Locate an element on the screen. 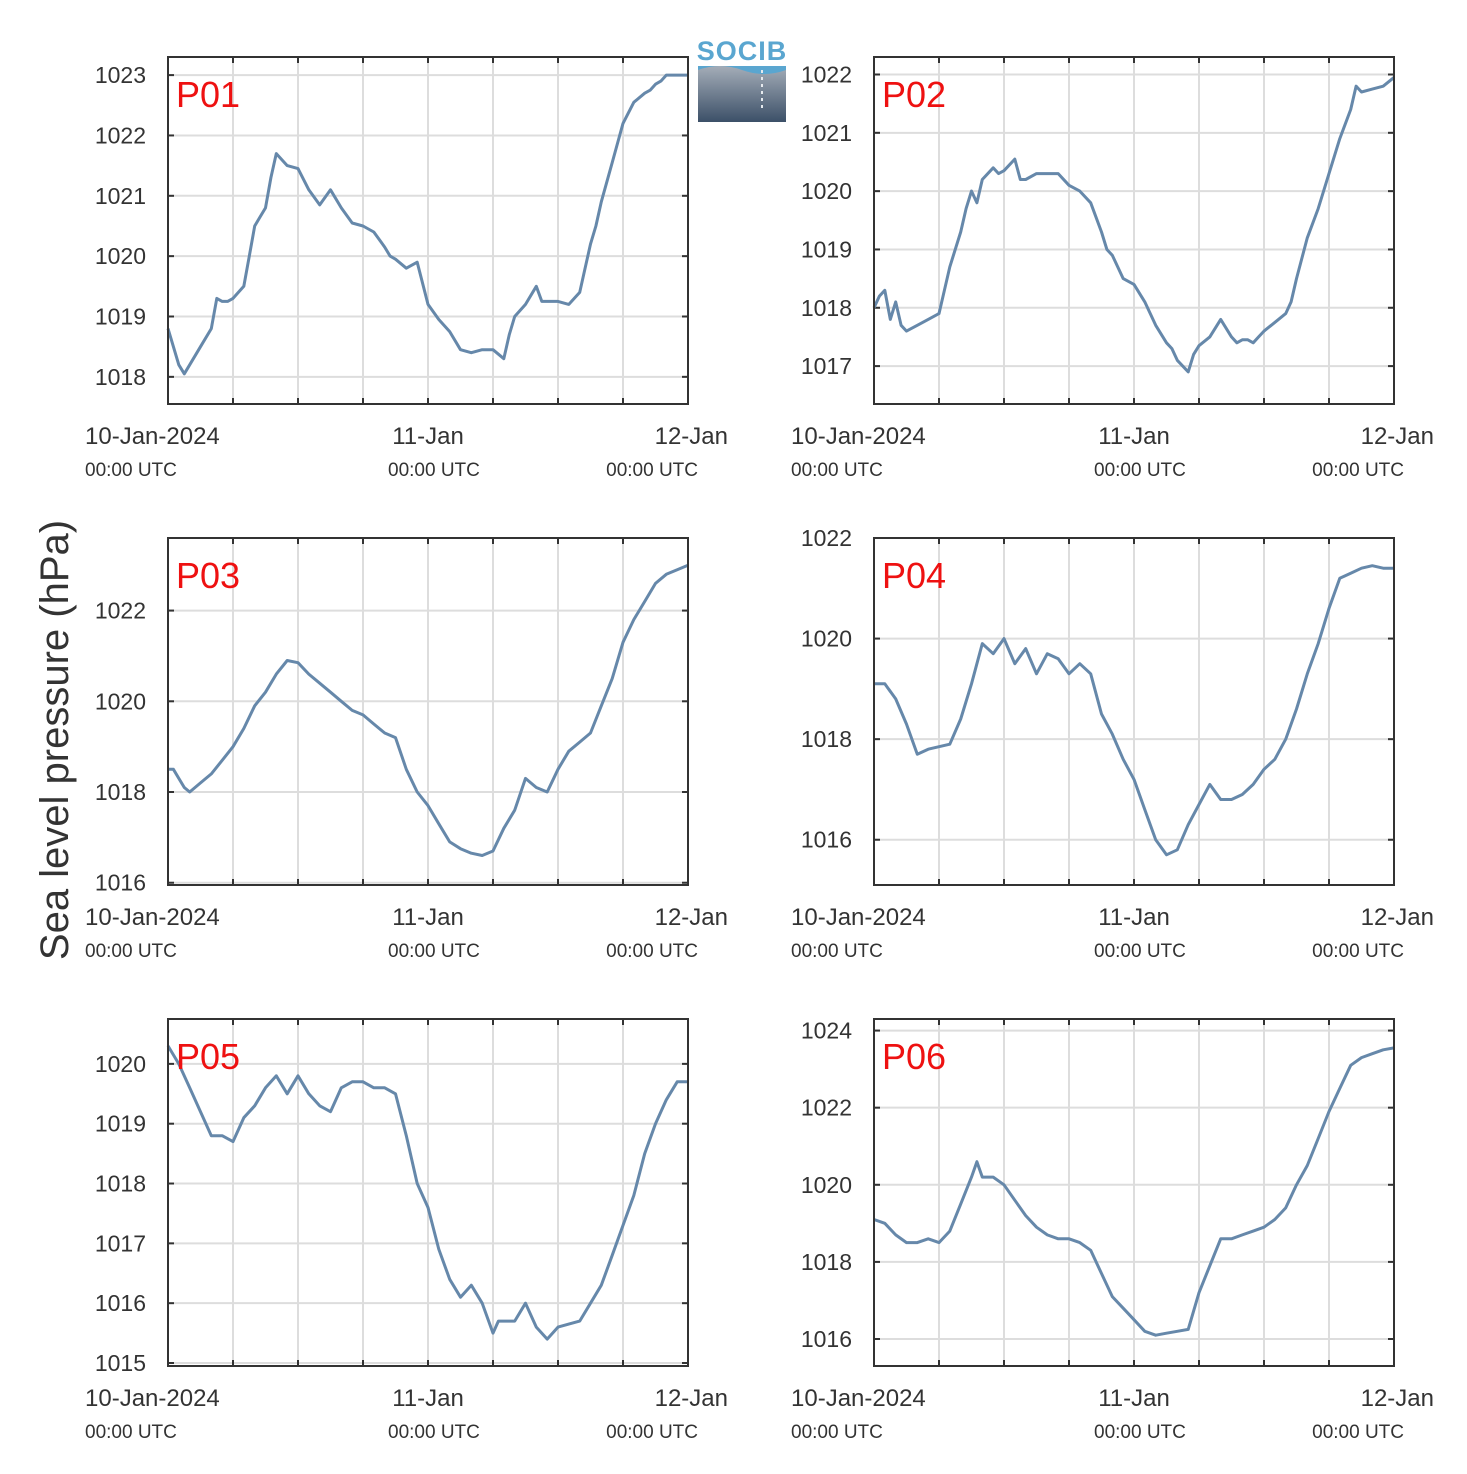  socib-logo: SOCIB is located at coordinates (742, 79).